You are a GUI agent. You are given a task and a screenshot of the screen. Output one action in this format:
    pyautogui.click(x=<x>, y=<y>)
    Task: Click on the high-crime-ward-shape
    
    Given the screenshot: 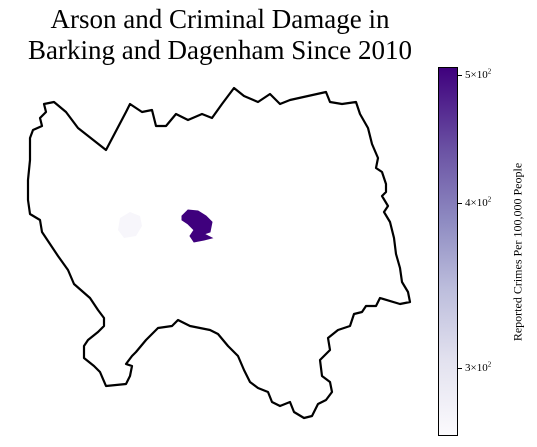 What is the action you would take?
    pyautogui.click(x=197, y=226)
    